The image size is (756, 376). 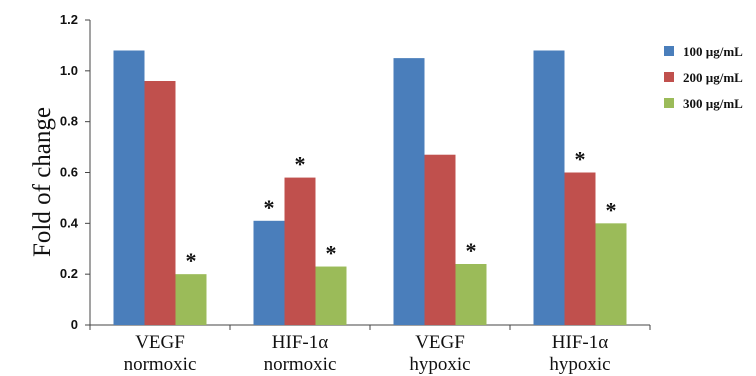 I want to click on y-axis-label: Fold of change, so click(x=42, y=182).